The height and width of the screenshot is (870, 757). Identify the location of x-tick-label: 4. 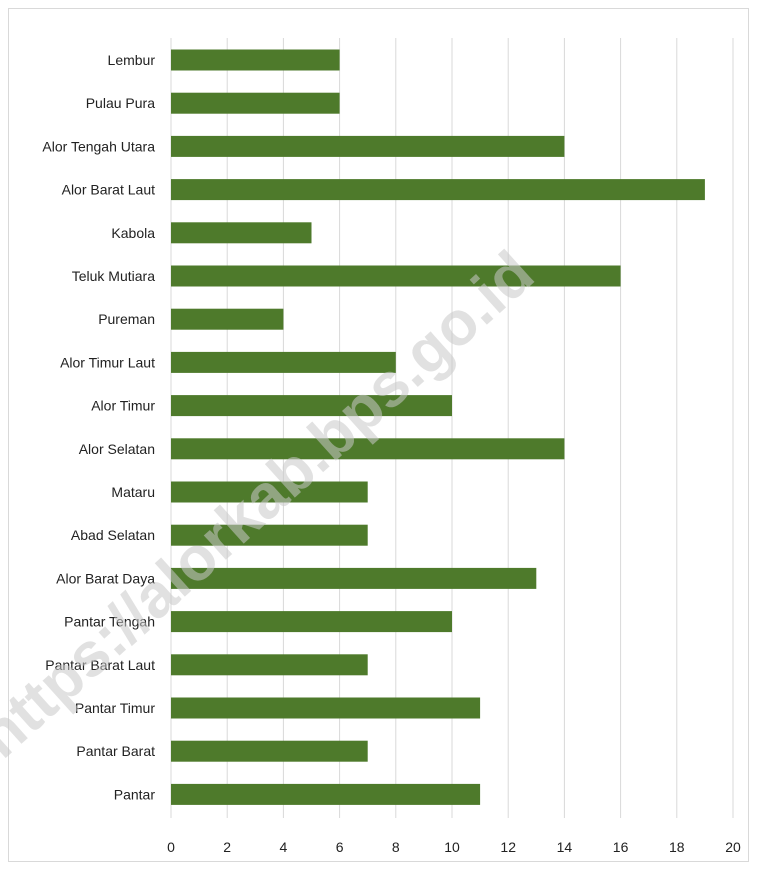
(284, 847).